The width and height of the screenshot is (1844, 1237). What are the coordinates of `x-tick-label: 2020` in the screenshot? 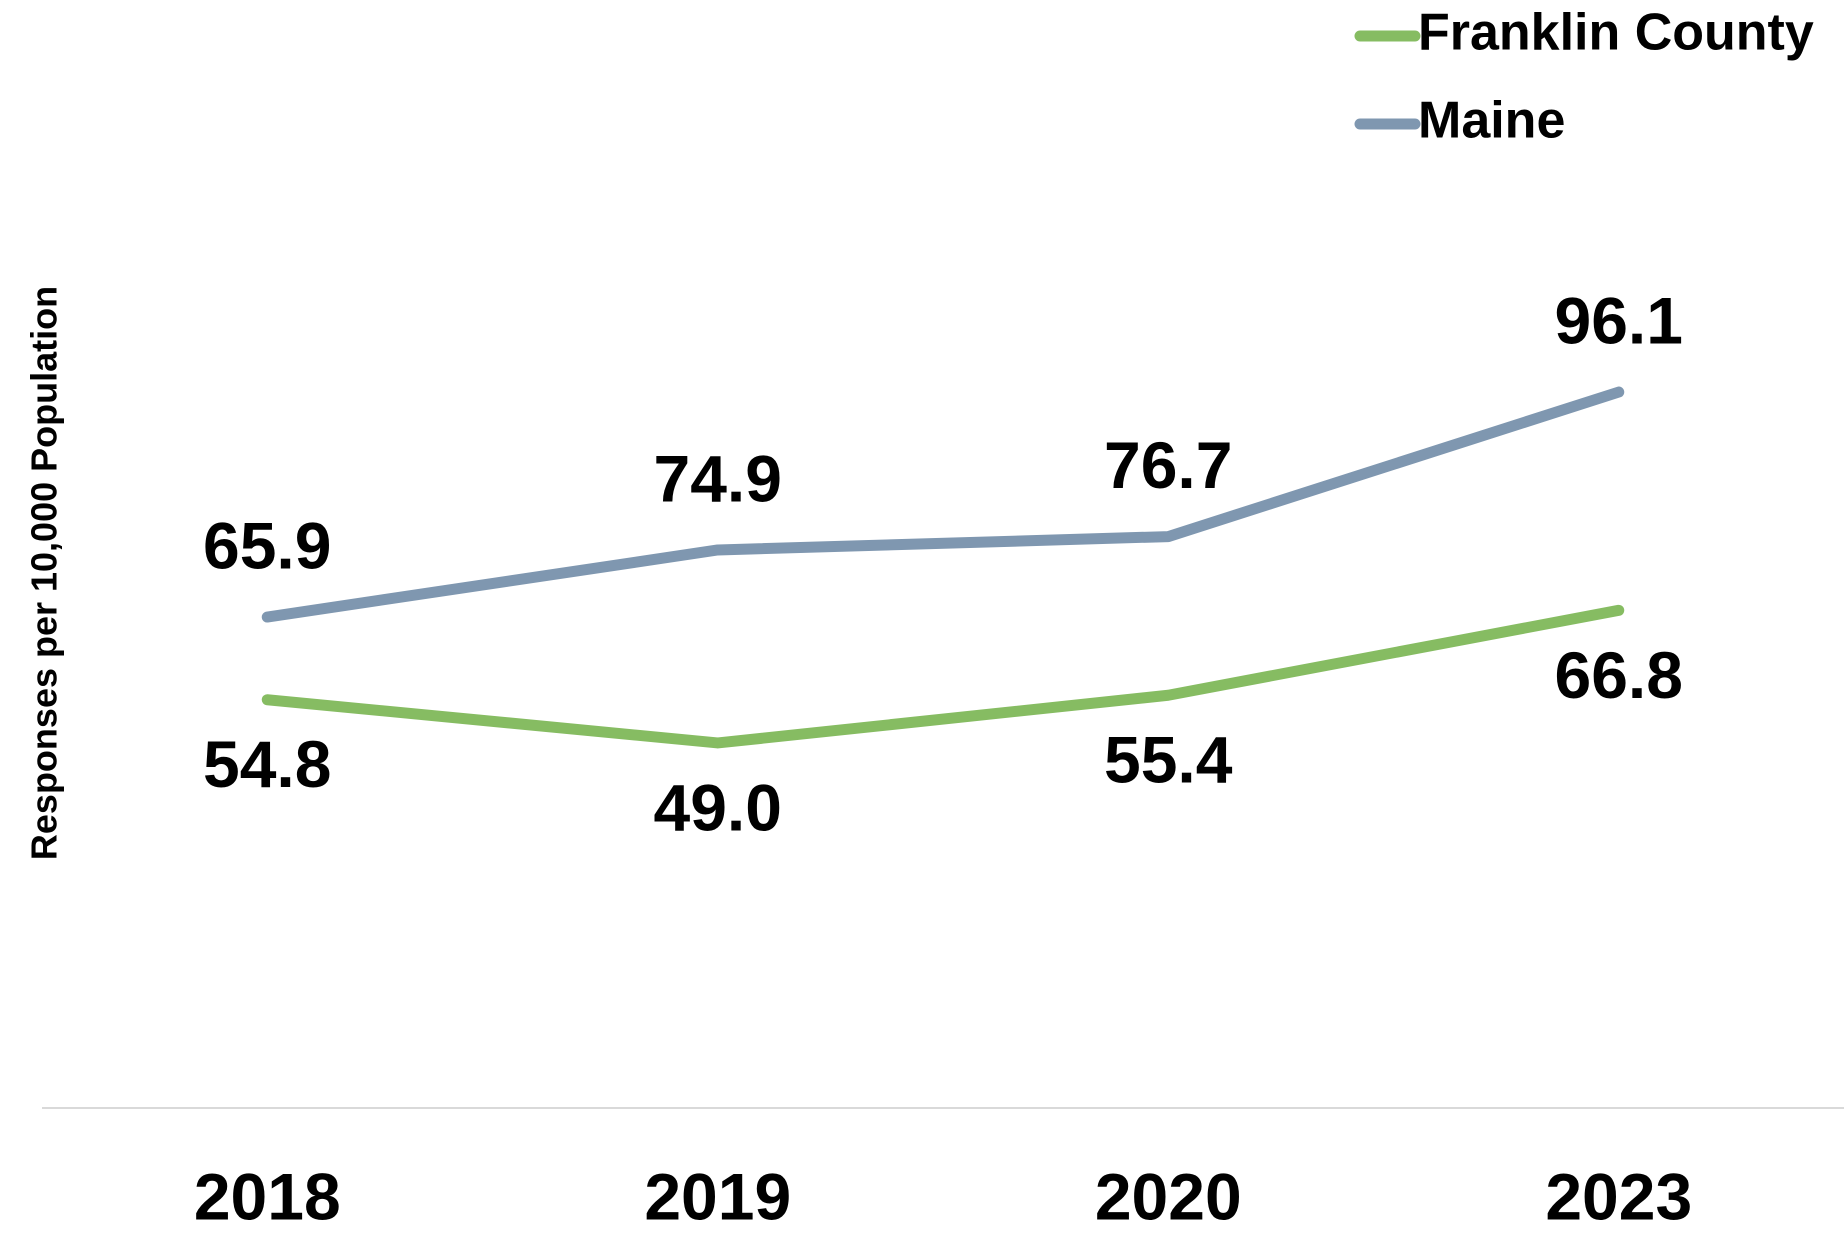 It's located at (1168, 1196).